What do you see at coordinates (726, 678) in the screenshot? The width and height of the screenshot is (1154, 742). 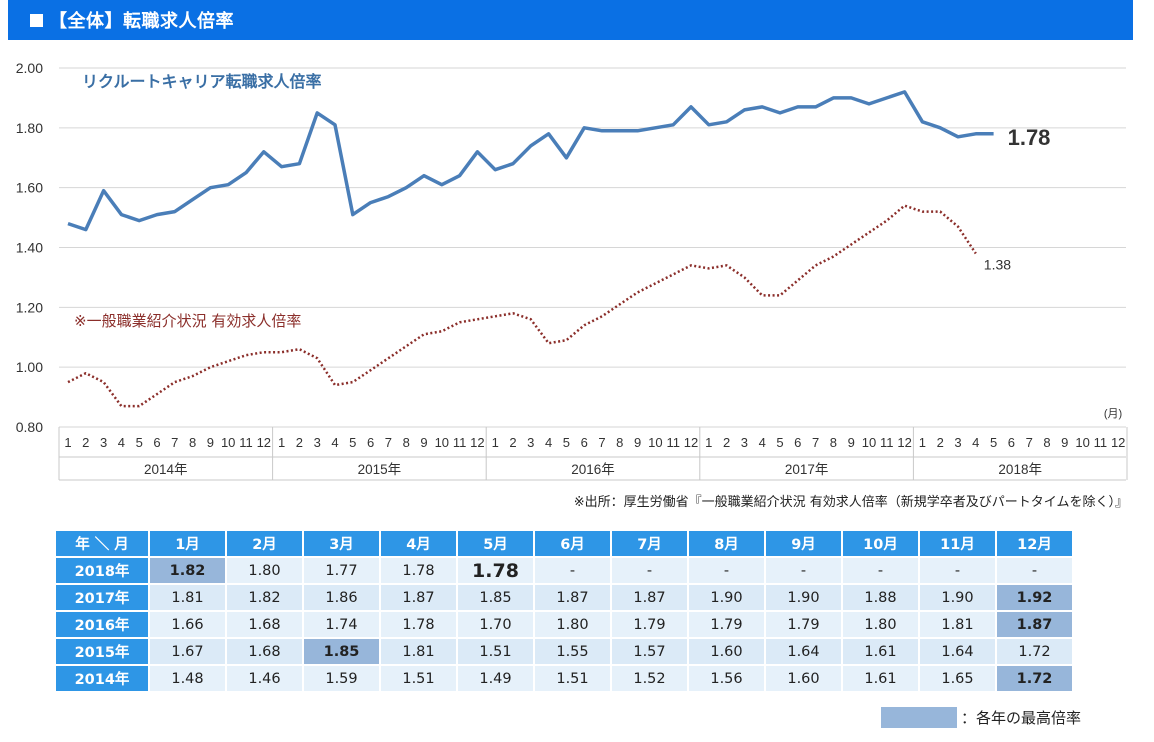 I see `value-cell: 1.56` at bounding box center [726, 678].